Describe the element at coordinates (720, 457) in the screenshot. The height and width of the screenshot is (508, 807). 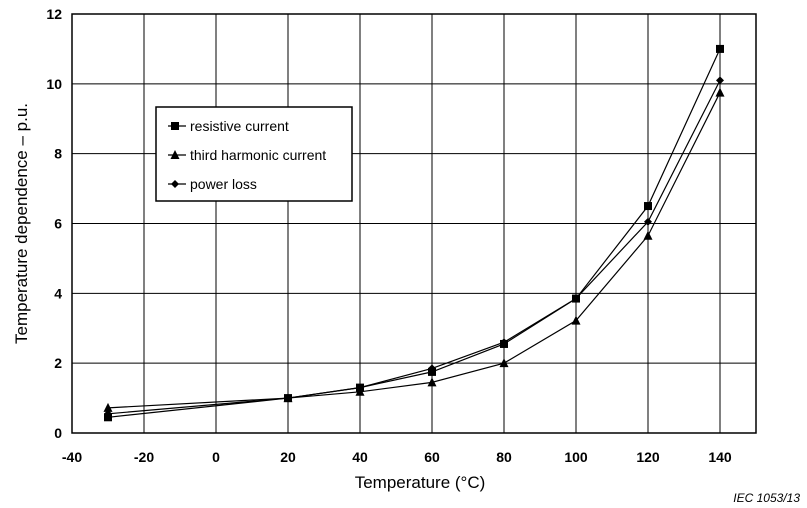
I see `x-tick-label: 140` at that location.